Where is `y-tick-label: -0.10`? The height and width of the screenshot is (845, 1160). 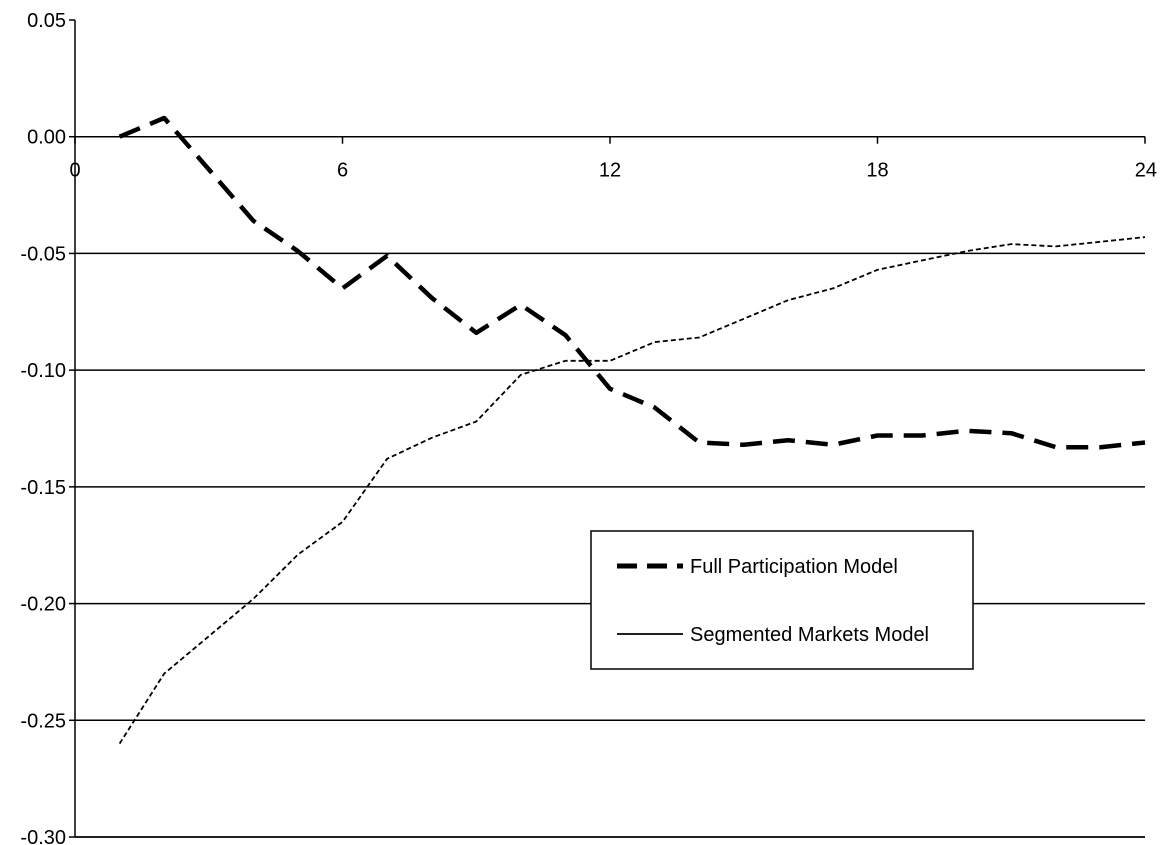
y-tick-label: -0.10 is located at coordinates (43, 371).